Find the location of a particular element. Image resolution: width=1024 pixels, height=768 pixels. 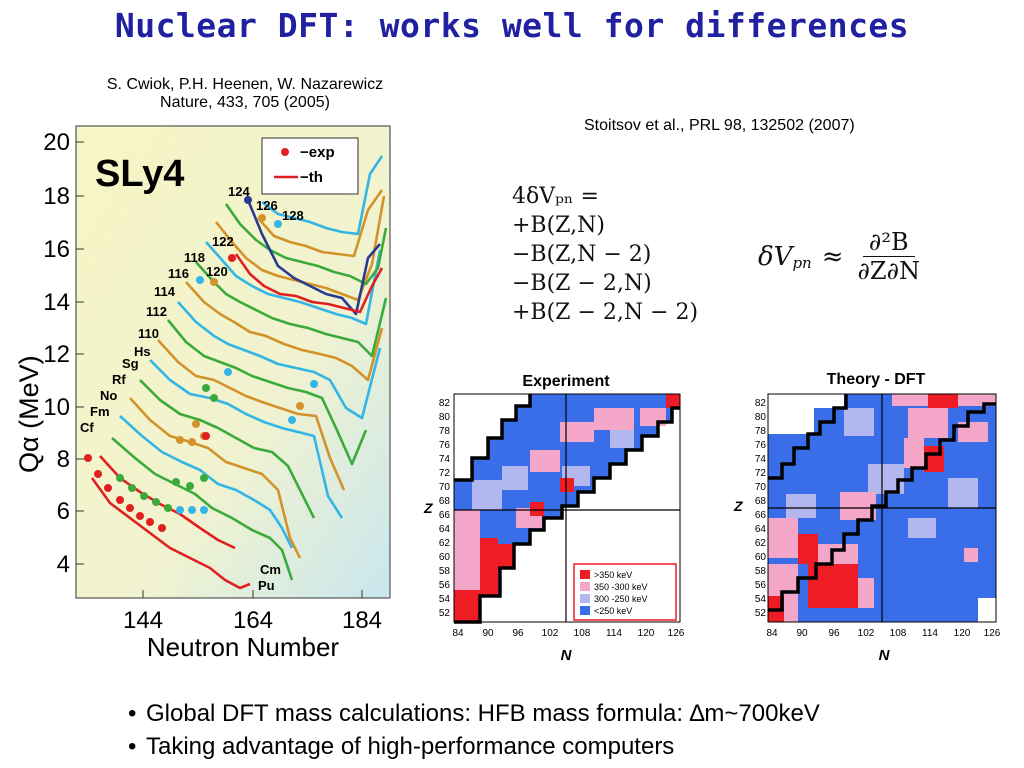

equation-fraction: ∂²B ∂Z∂N is located at coordinates (889, 256).